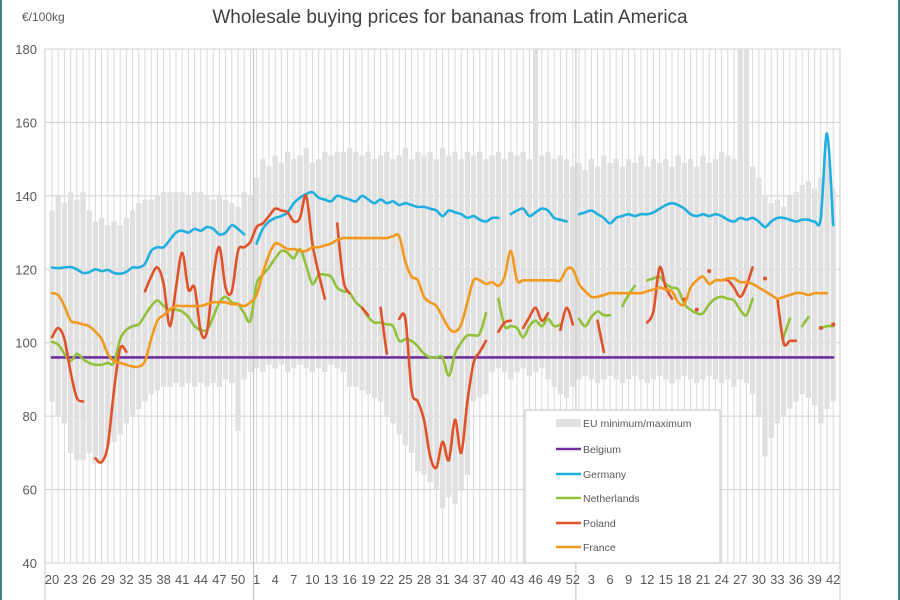 The height and width of the screenshot is (600, 900). I want to click on x-tick-label: 42, so click(833, 579).